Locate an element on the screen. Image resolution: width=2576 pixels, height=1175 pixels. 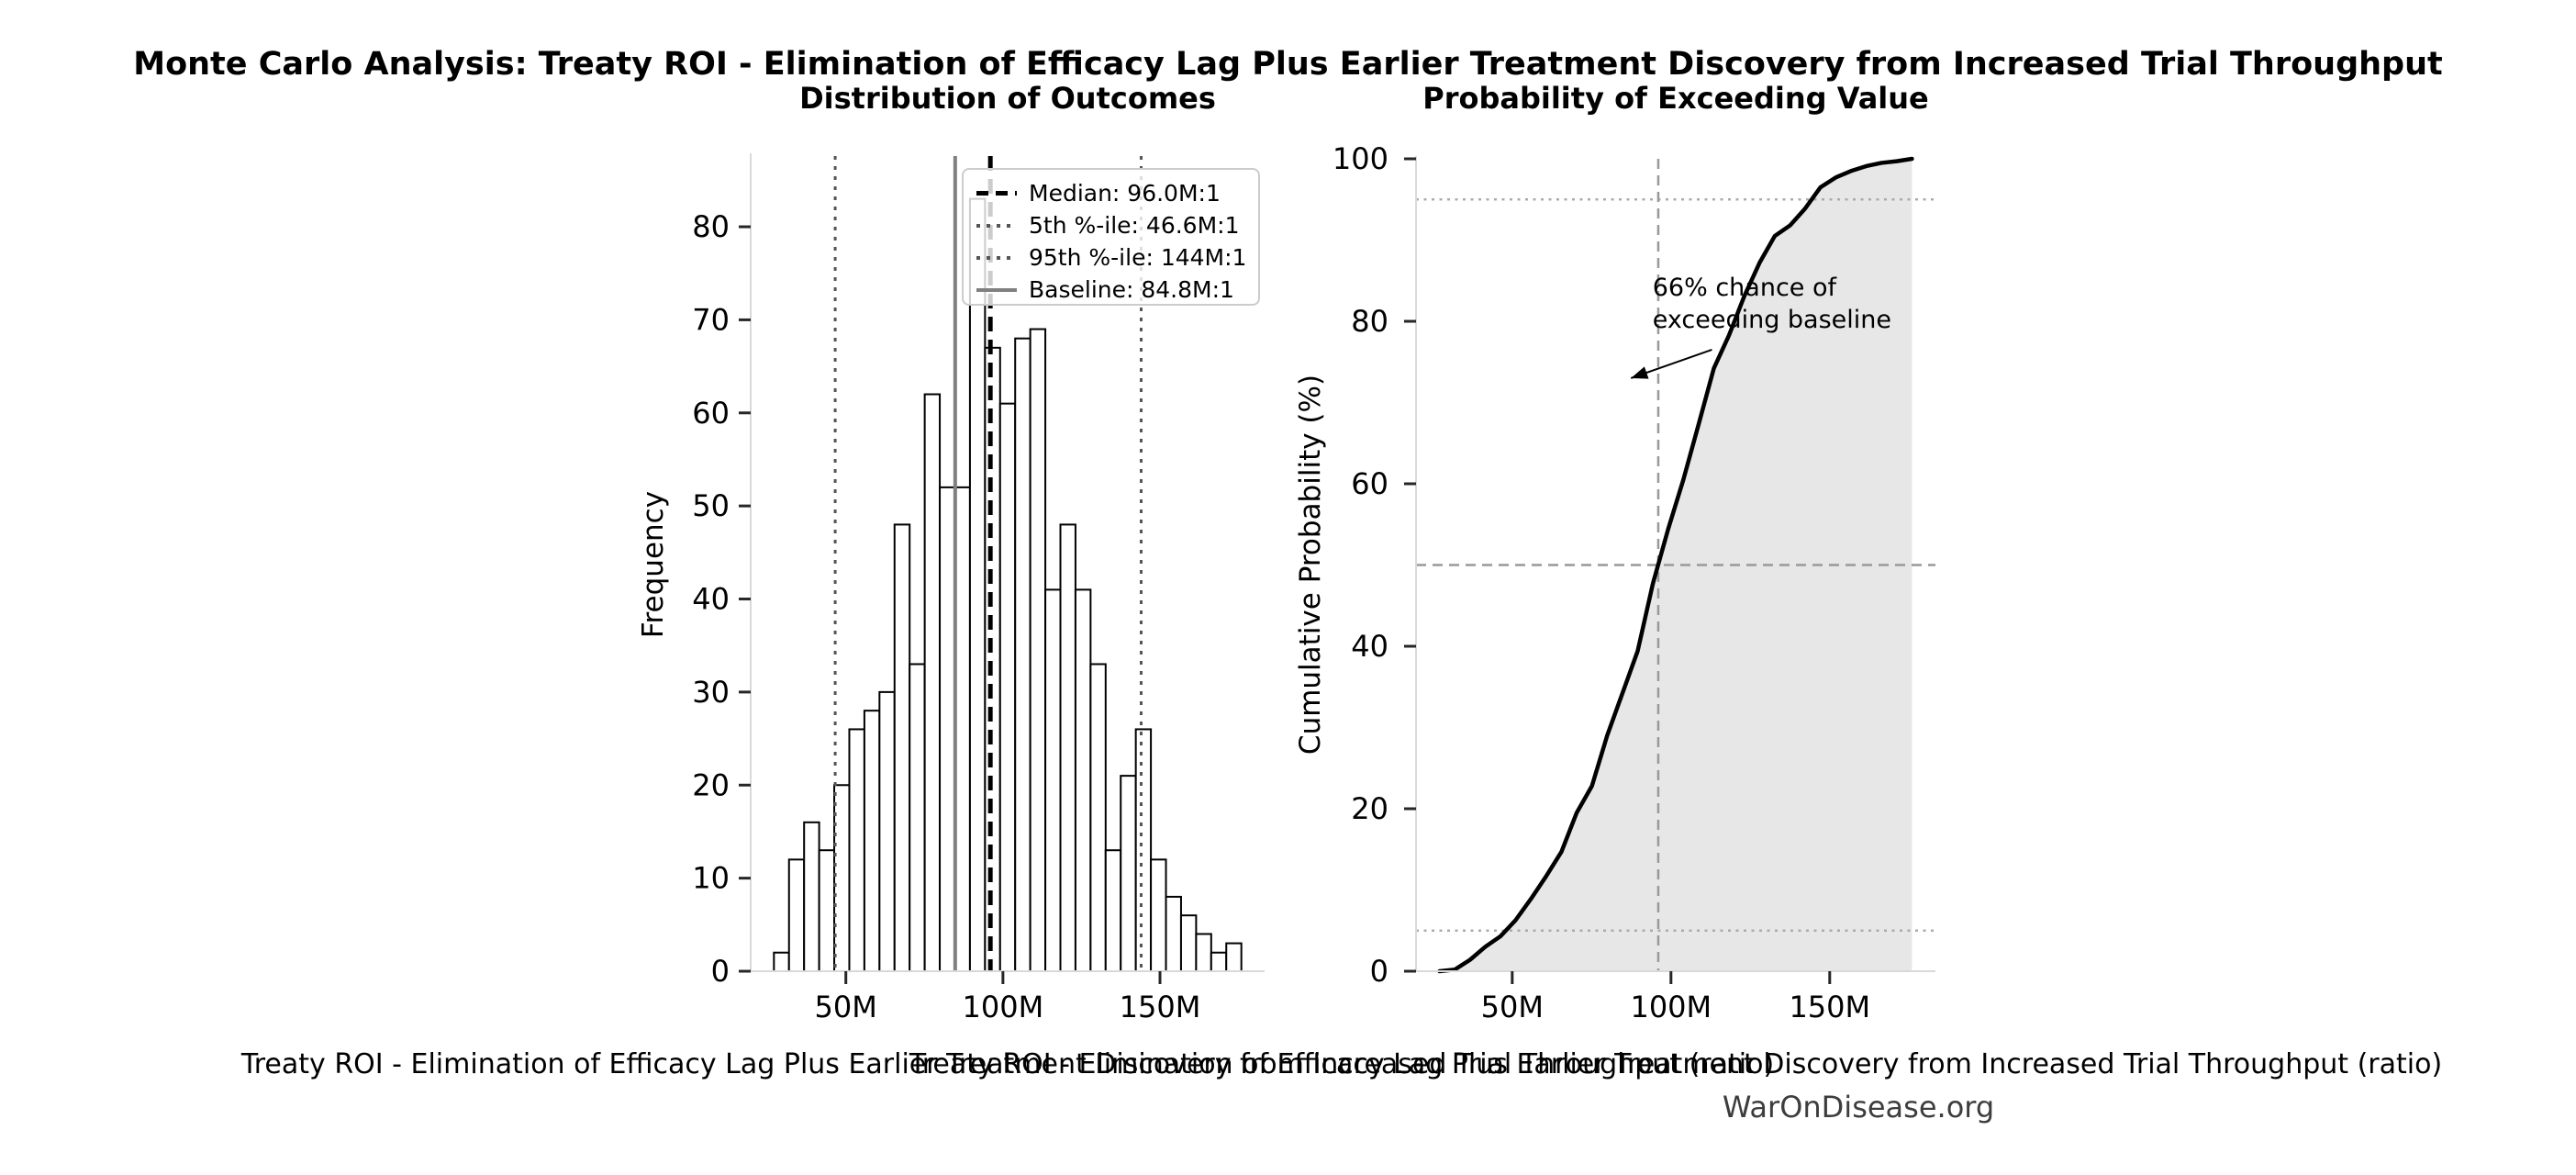
cdf-y-axis-label: Cumulative Probability (%) is located at coordinates (1310, 564).